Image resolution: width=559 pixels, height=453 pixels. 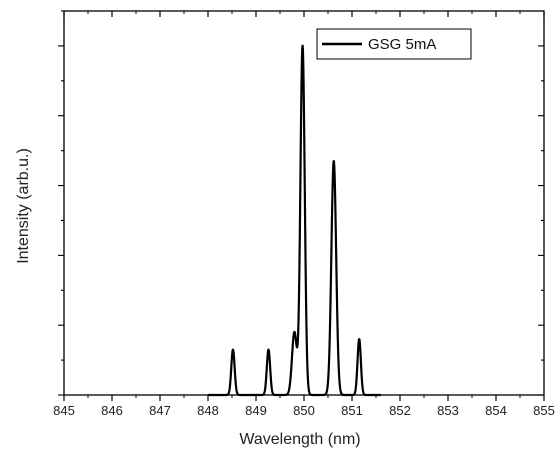 I want to click on x-tick-label: 845, so click(x=64, y=410).